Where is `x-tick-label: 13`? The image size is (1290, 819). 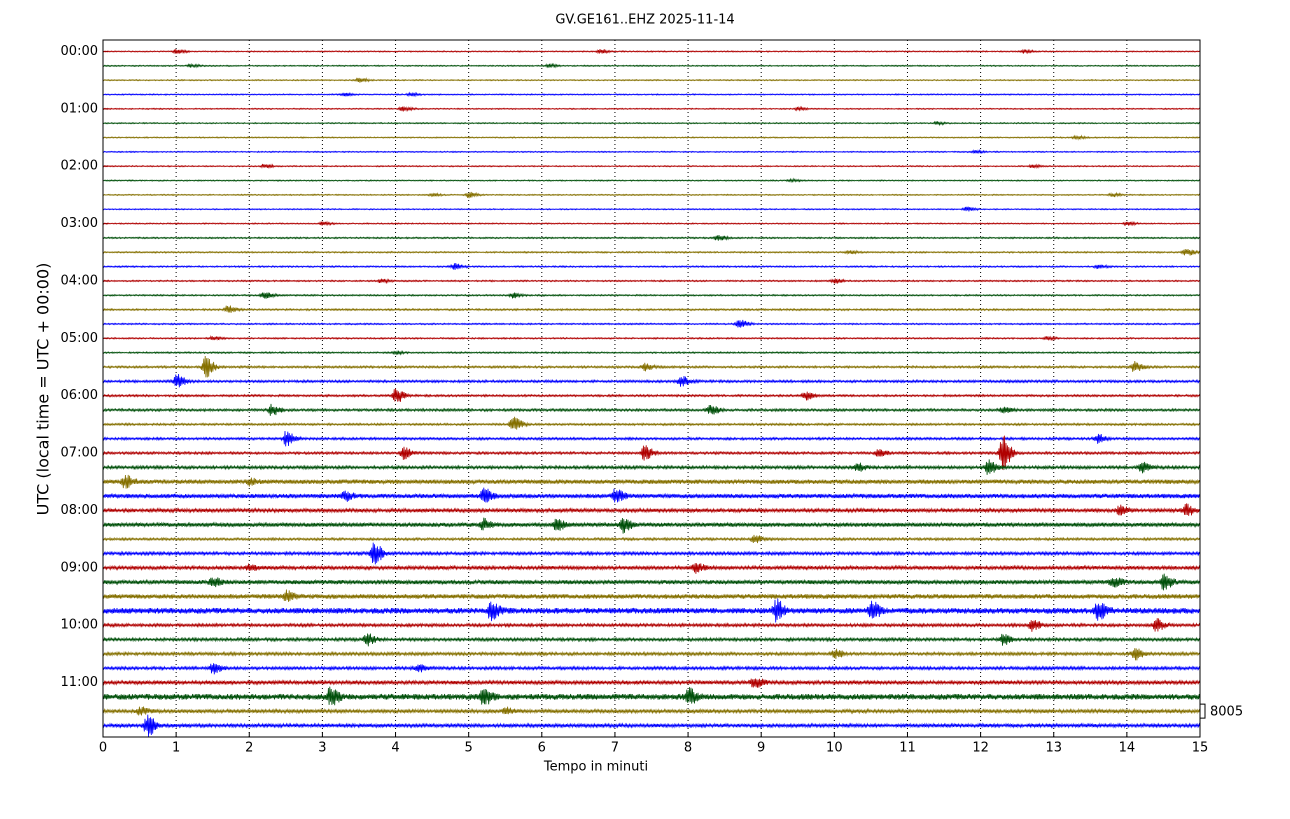 x-tick-label: 13 is located at coordinates (1053, 748).